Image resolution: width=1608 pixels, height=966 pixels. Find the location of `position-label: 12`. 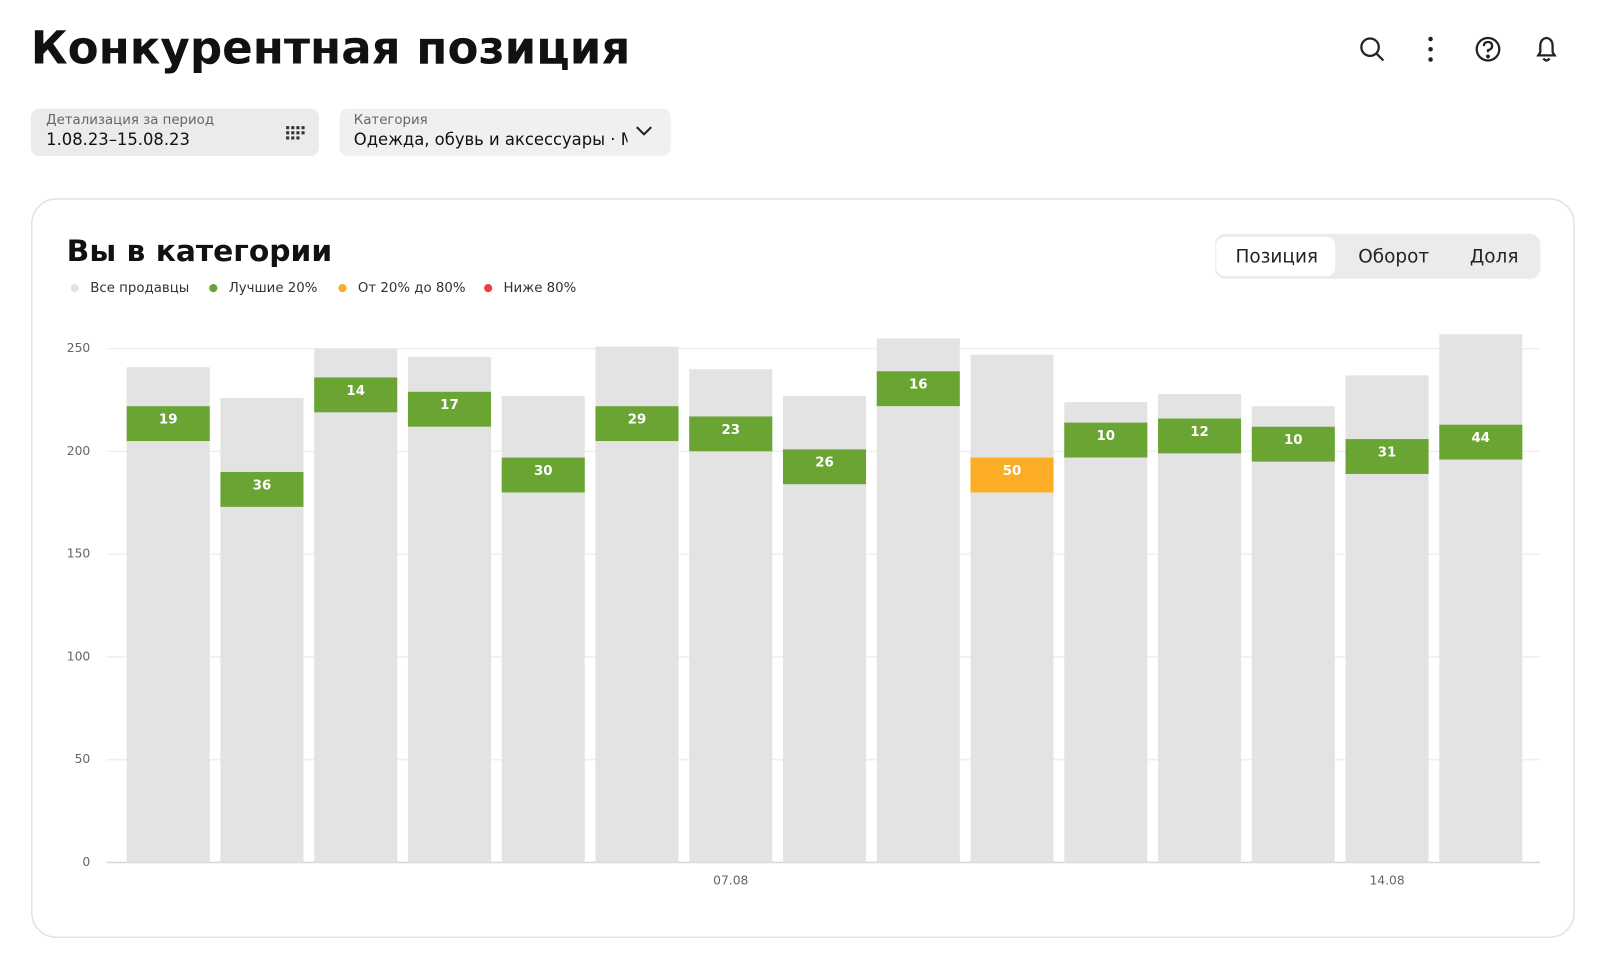

position-label: 12 is located at coordinates (1199, 432).